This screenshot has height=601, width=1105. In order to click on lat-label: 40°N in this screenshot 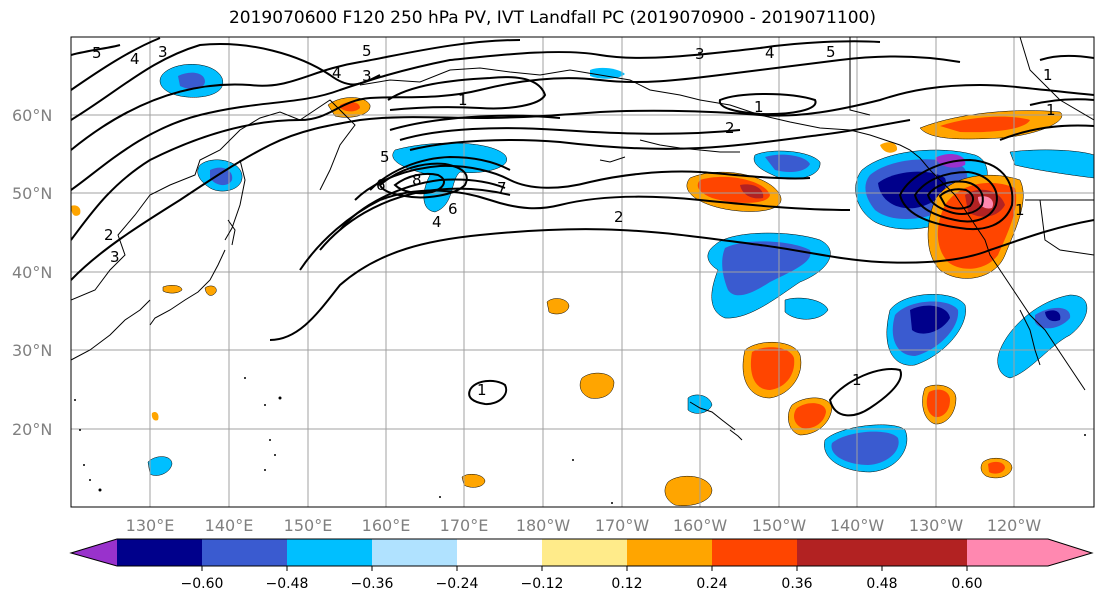, I will do `click(32, 272)`.